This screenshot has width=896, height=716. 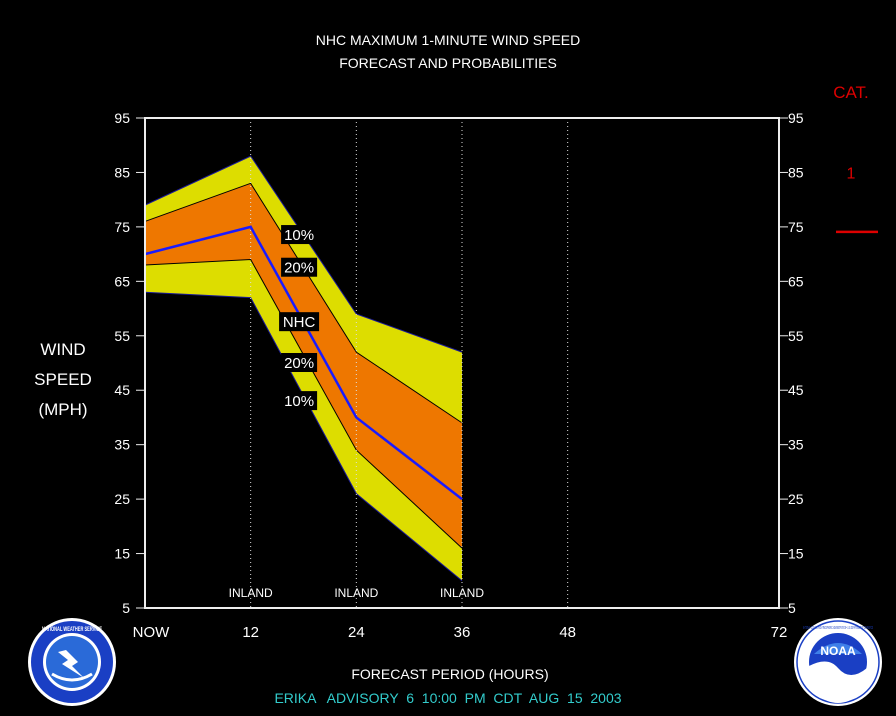 What do you see at coordinates (122, 336) in the screenshot?
I see `y-tick-label-left-55: 55` at bounding box center [122, 336].